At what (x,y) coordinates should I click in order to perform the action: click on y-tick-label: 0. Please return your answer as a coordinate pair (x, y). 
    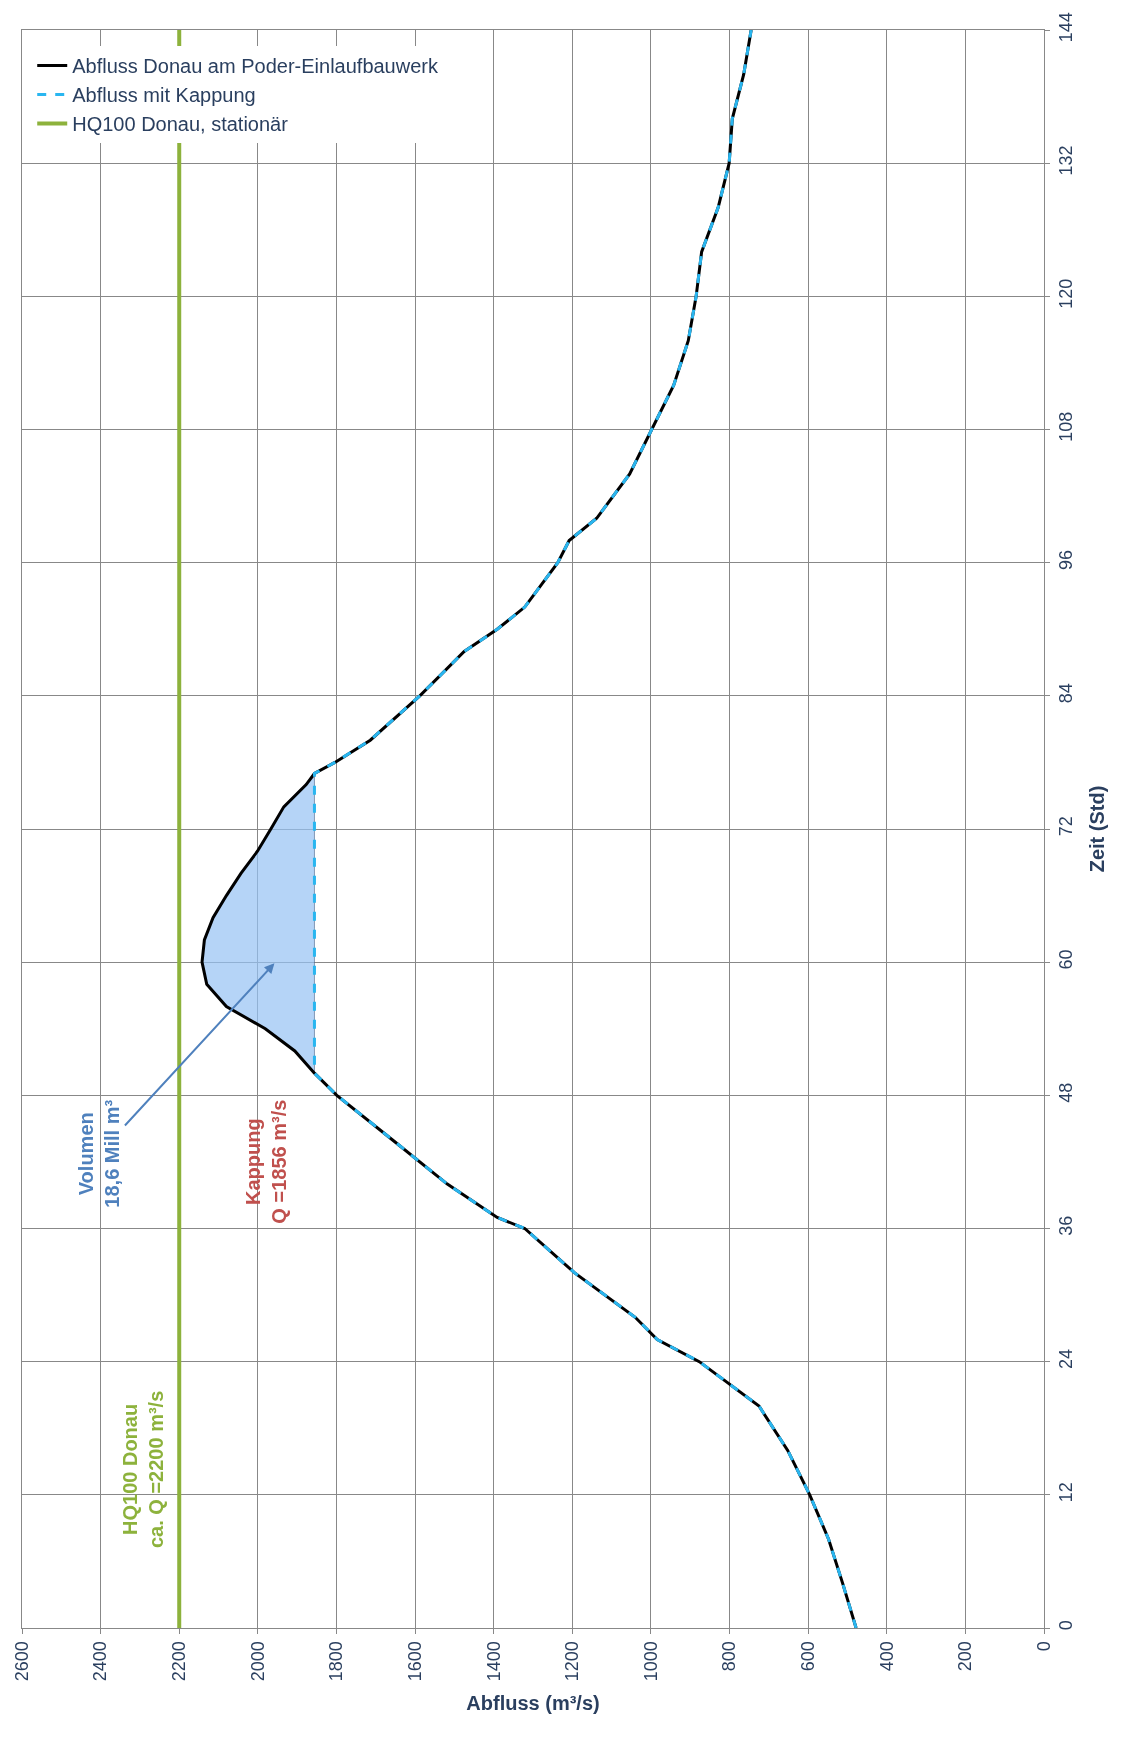
    Looking at the image, I should click on (1065, 1625).